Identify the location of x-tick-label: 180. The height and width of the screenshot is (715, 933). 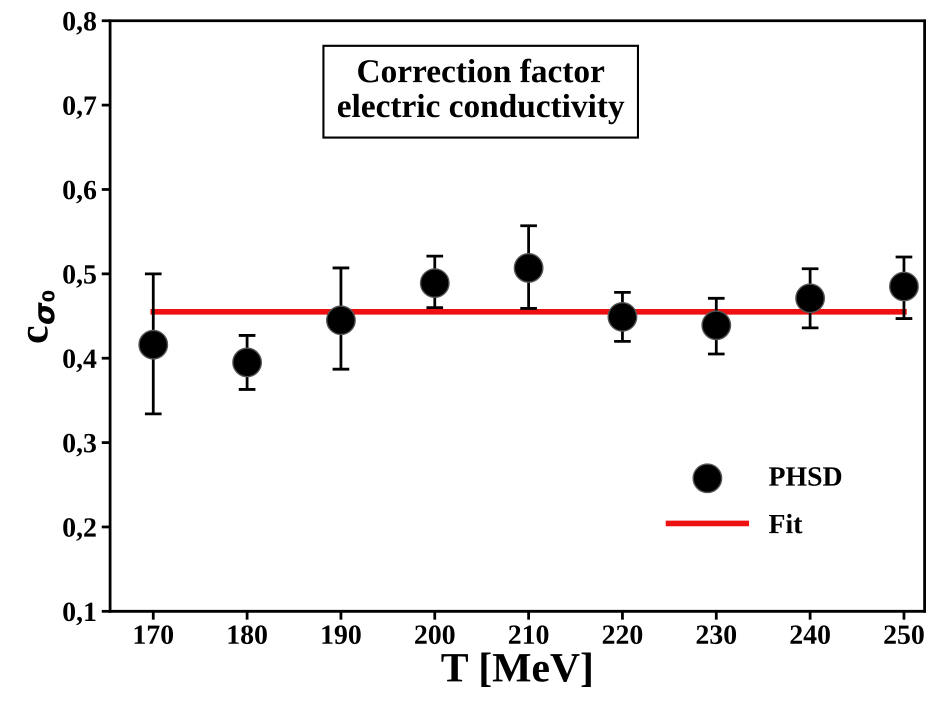
(247, 634).